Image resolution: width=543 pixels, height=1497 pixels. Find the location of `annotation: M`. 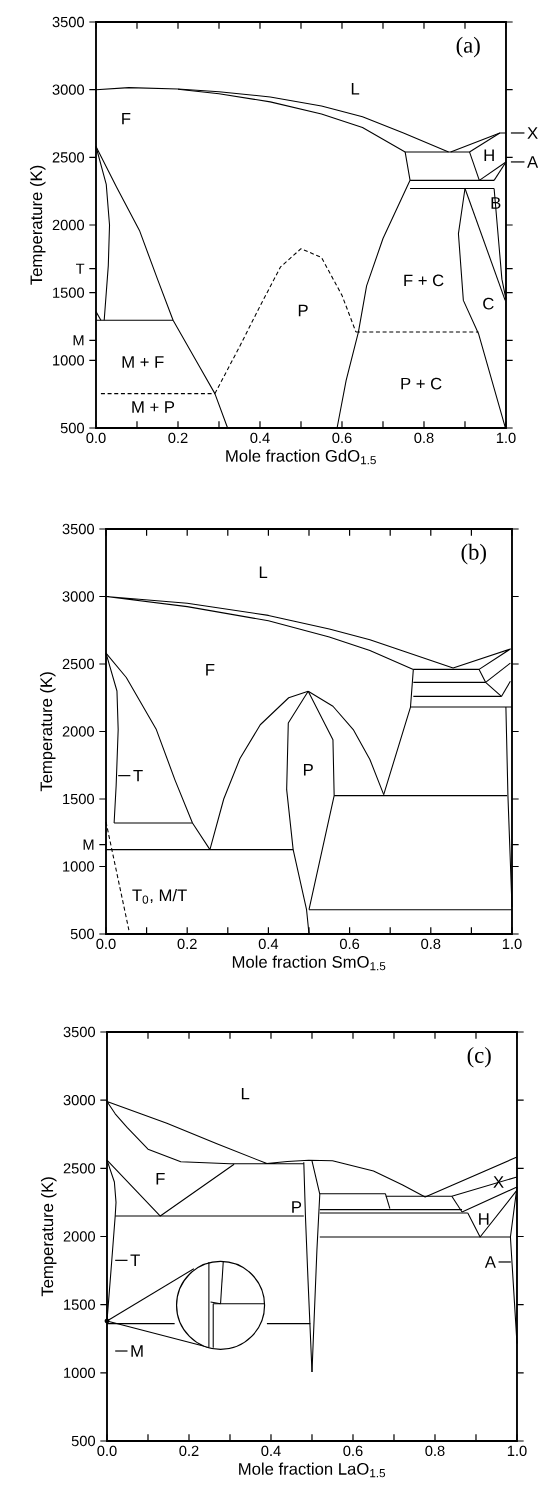

annotation: M is located at coordinates (137, 1351).